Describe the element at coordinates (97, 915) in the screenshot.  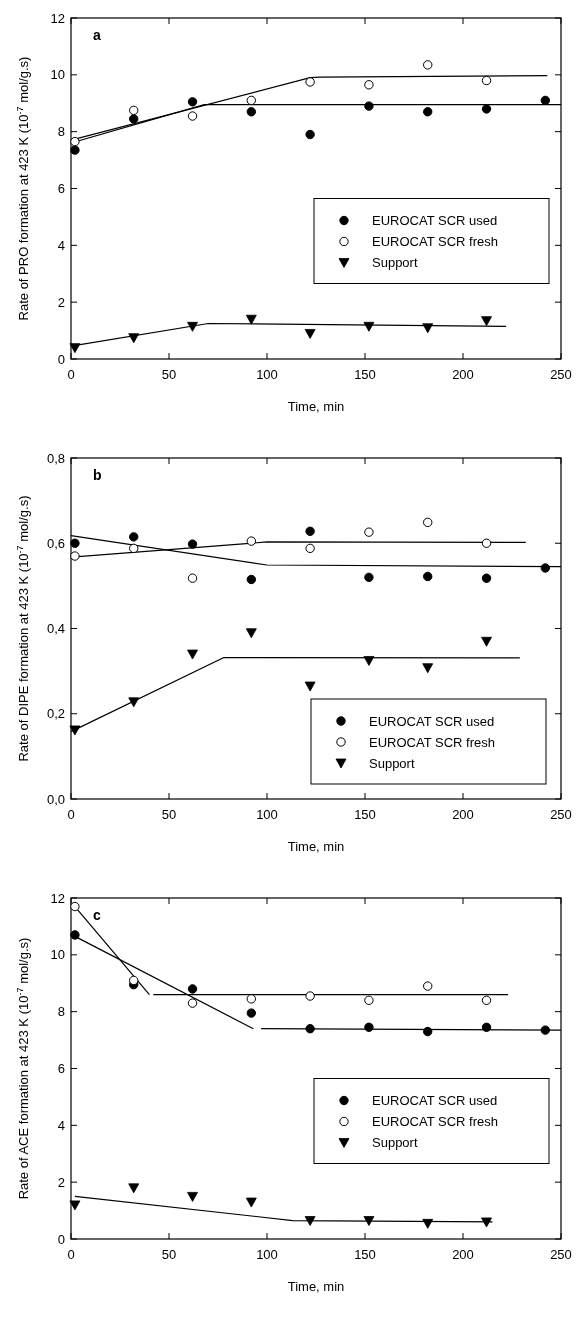
I see `text: c` at that location.